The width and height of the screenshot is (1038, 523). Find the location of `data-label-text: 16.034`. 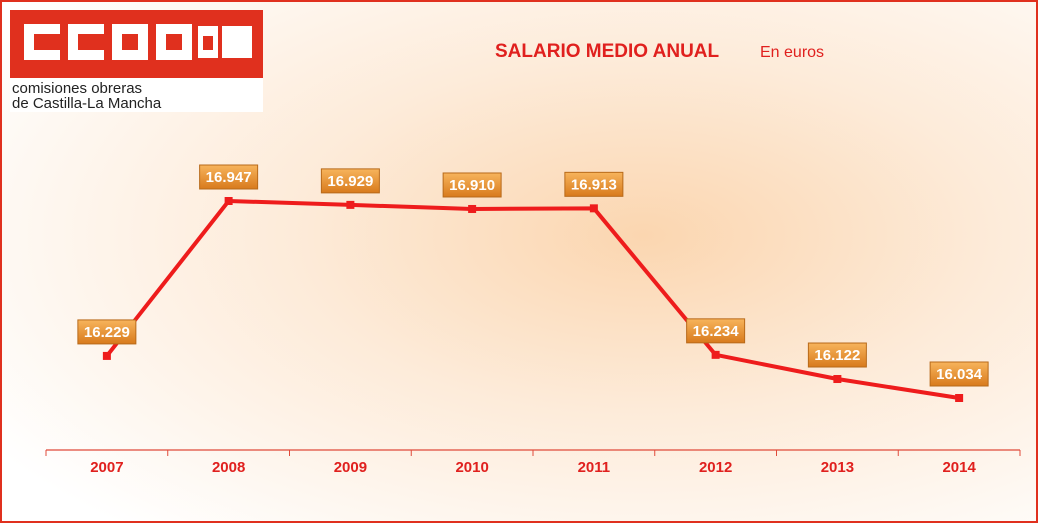

data-label-text: 16.034 is located at coordinates (959, 374).